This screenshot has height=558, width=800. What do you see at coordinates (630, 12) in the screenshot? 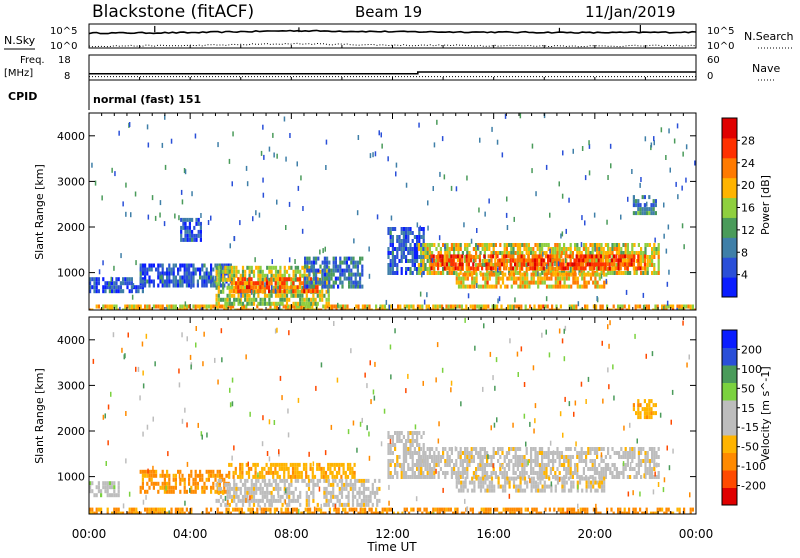
I see `date-title: 11/Jan/2019` at bounding box center [630, 12].